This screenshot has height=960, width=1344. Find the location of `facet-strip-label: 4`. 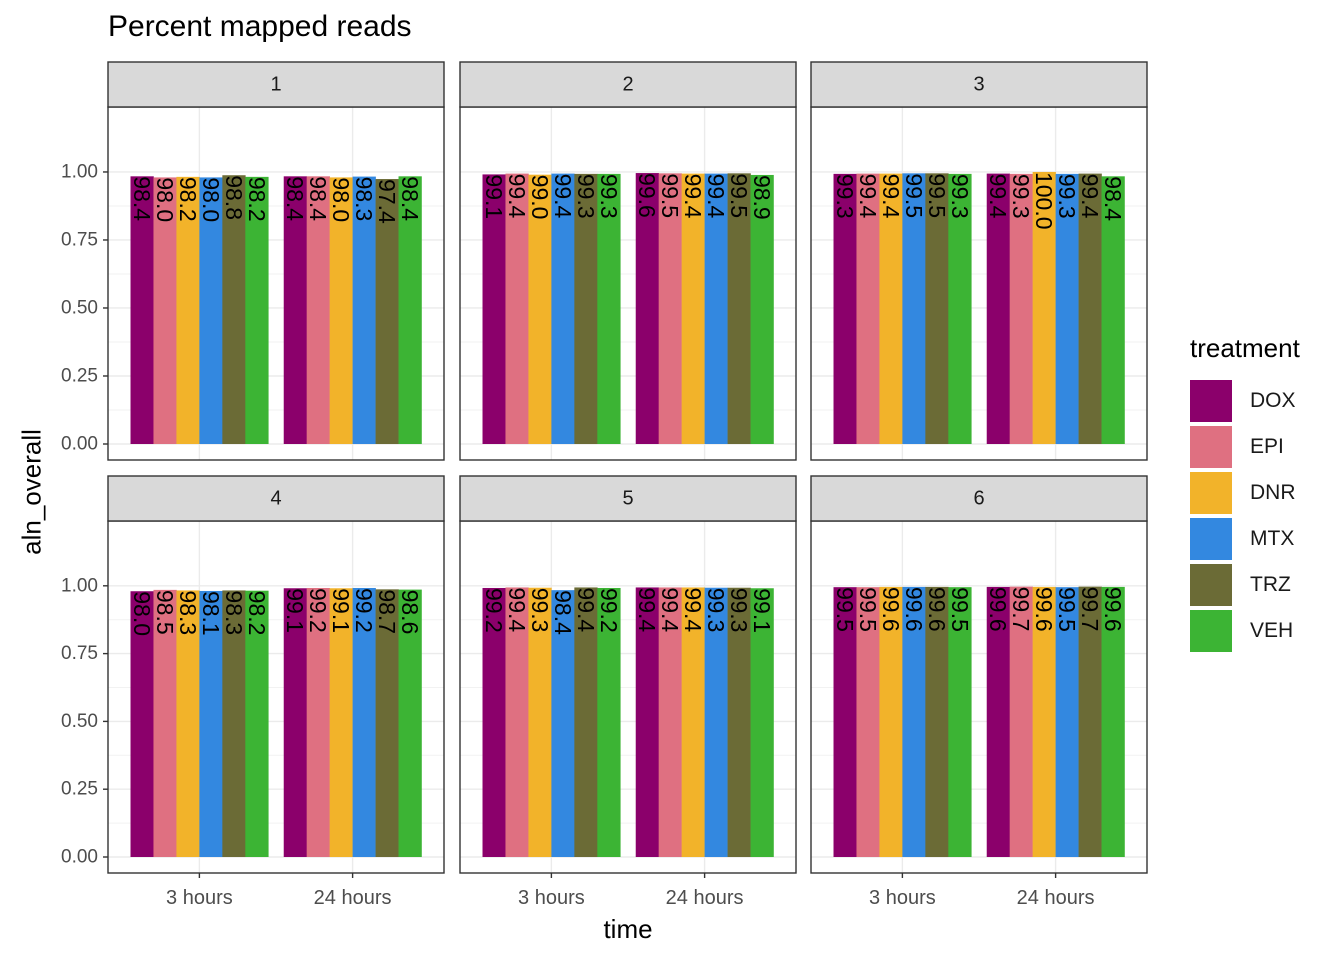

facet-strip-label: 4 is located at coordinates (275, 499).